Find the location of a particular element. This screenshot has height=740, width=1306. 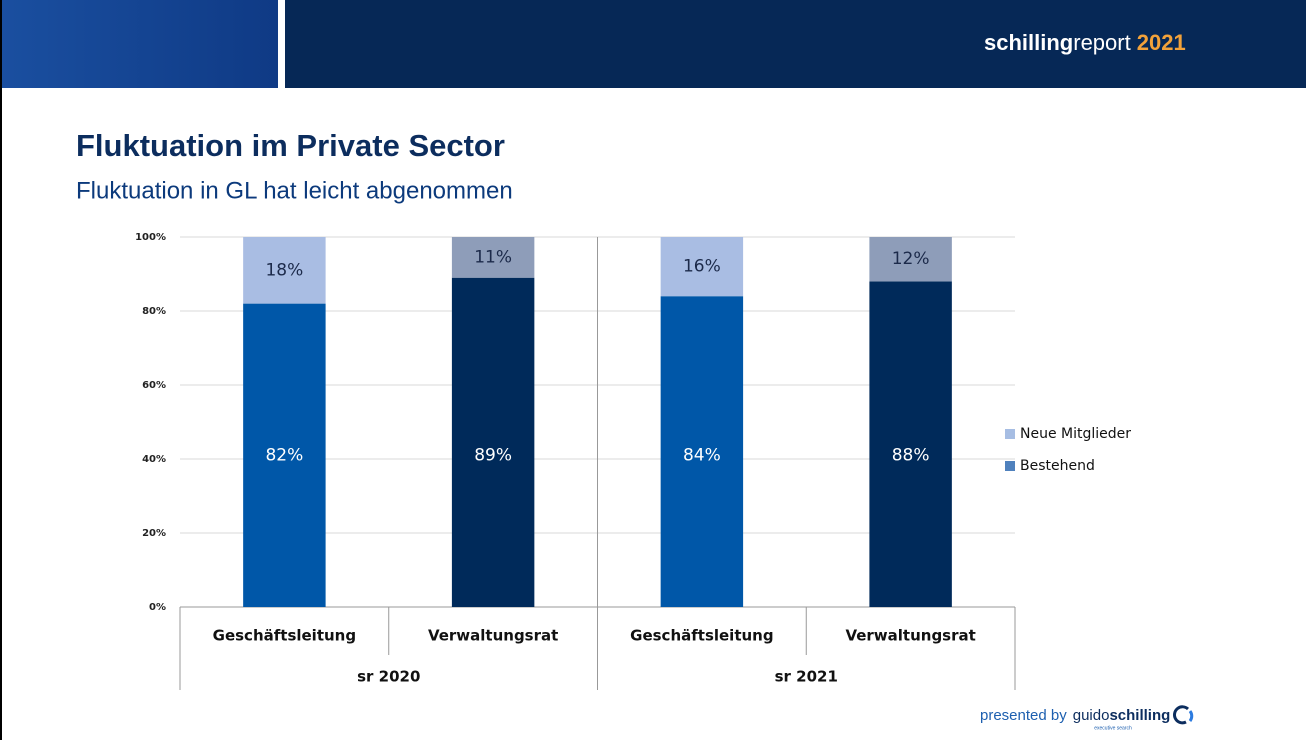

value-label: 12% is located at coordinates (911, 259).